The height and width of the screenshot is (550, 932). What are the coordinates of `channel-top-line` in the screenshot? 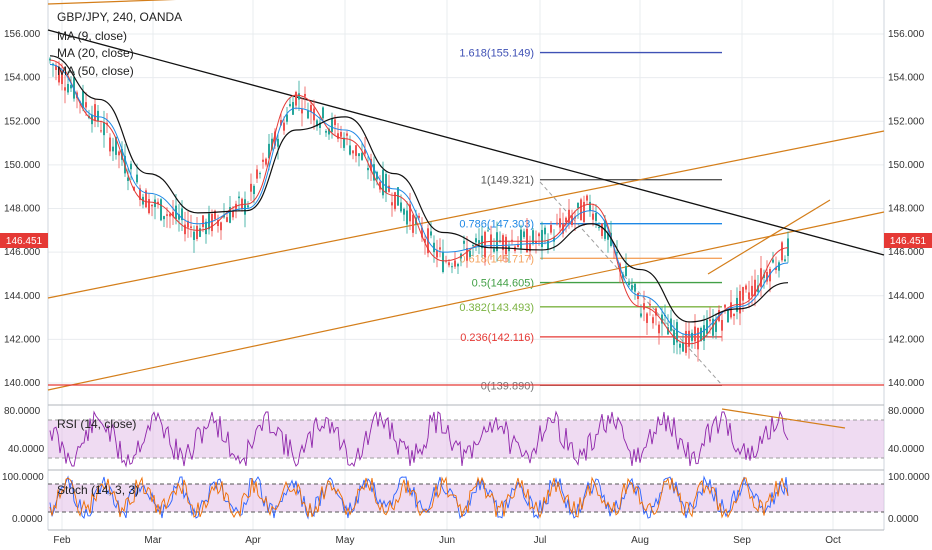 It's located at (131, 2).